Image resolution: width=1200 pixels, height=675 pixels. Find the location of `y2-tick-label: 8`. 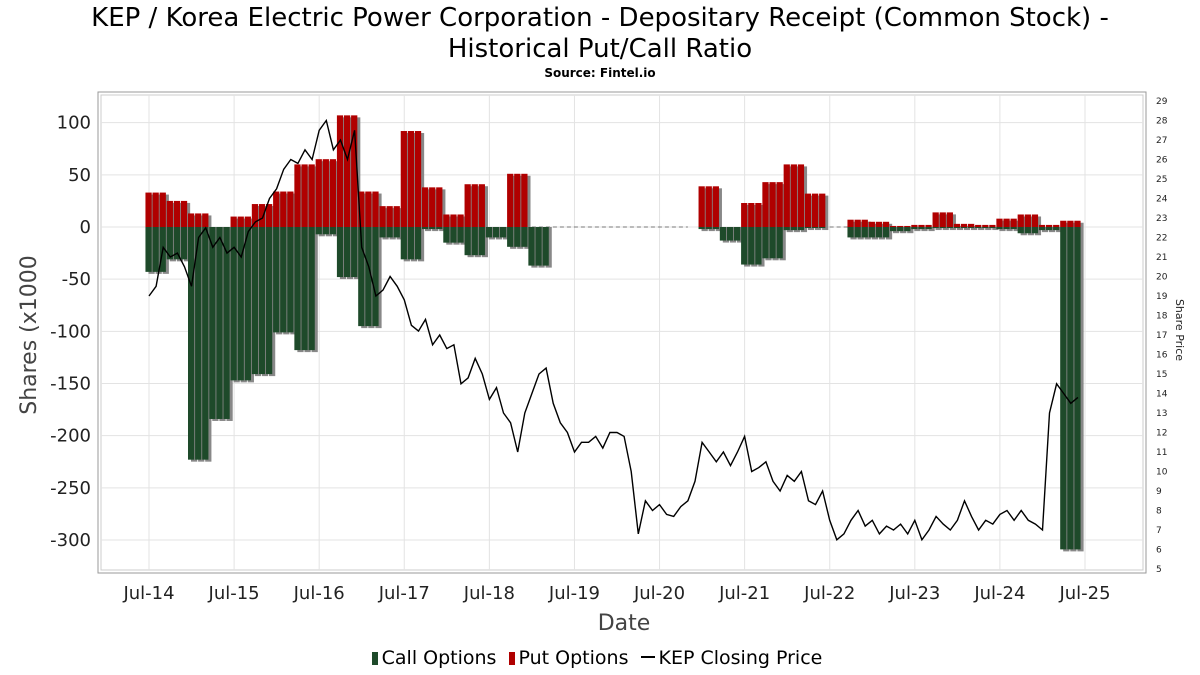

y2-tick-label: 8 is located at coordinates (1159, 512).